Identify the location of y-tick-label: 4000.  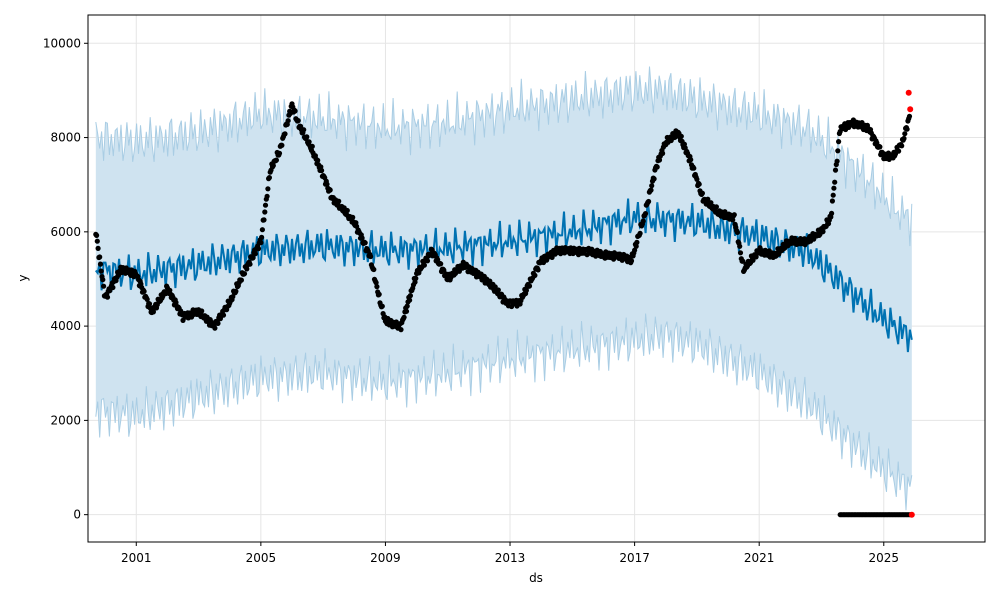
(65, 326).